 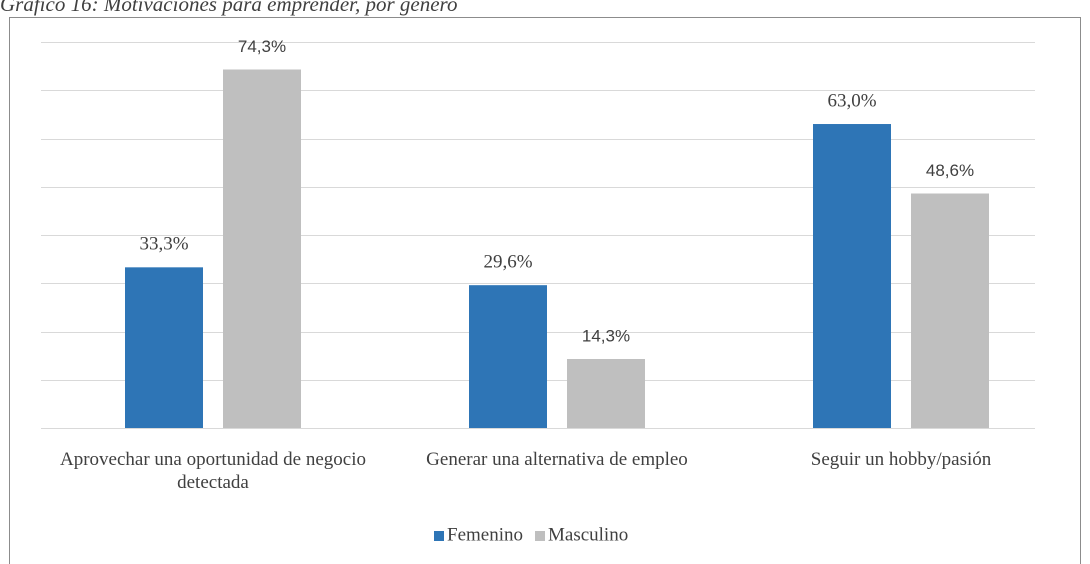 I want to click on value-label: 29,6%, so click(x=507, y=262).